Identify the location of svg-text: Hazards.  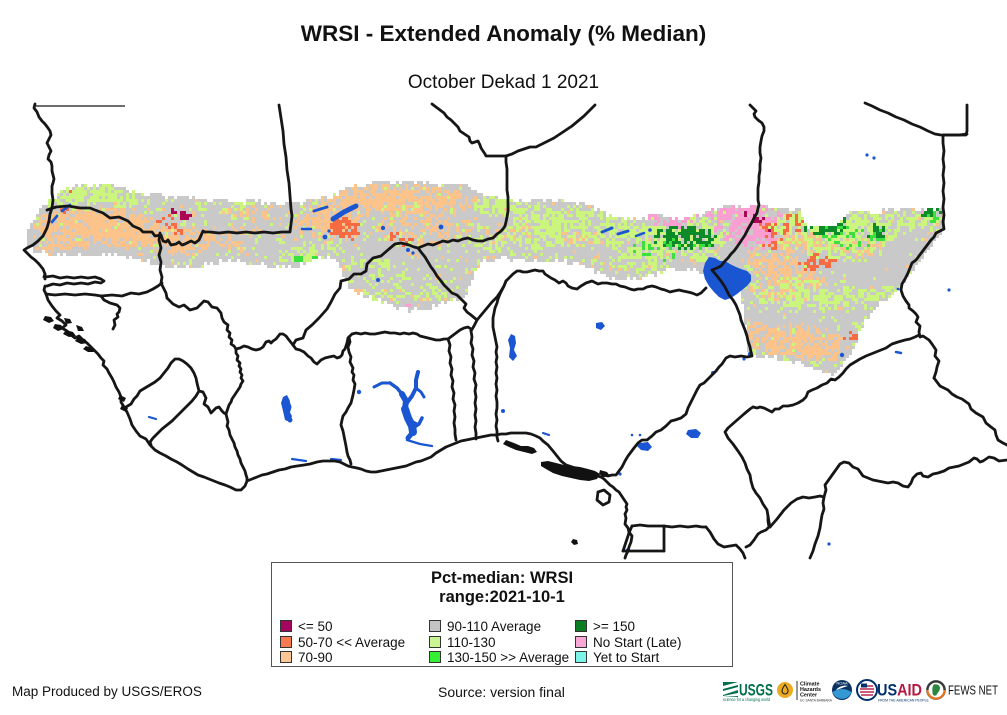
(810, 690).